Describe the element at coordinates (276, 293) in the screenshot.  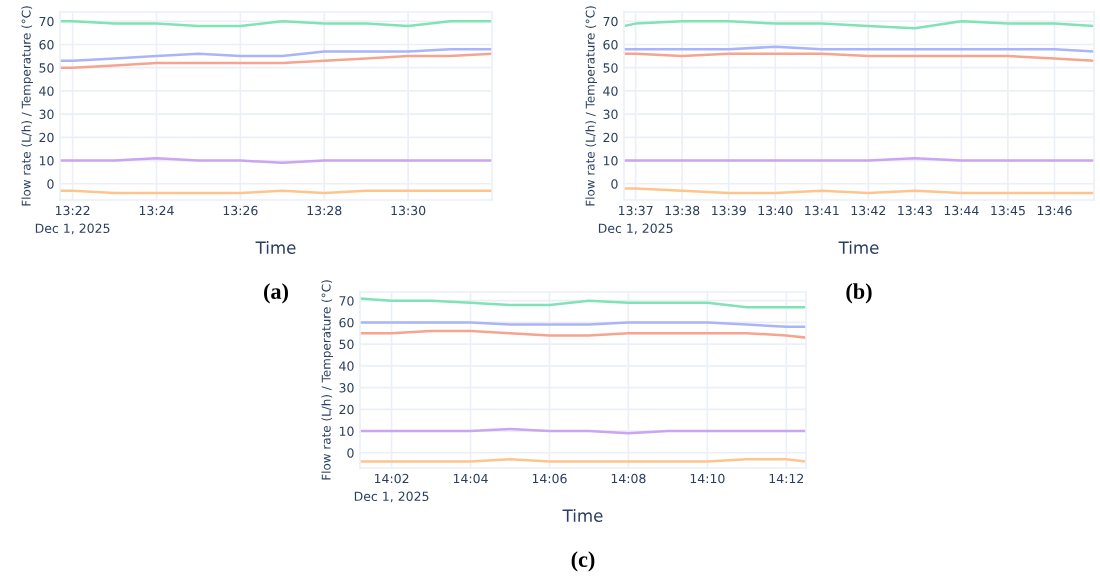
I see `text: (a)` at that location.